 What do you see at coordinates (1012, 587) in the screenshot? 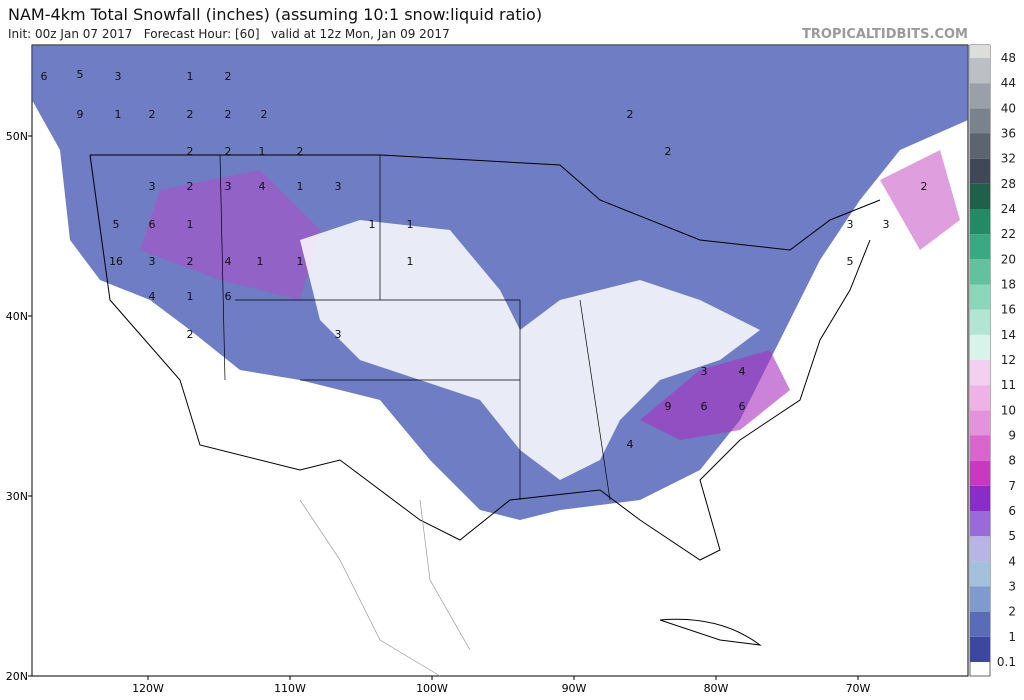
I see `colorbar-label: 3` at bounding box center [1012, 587].